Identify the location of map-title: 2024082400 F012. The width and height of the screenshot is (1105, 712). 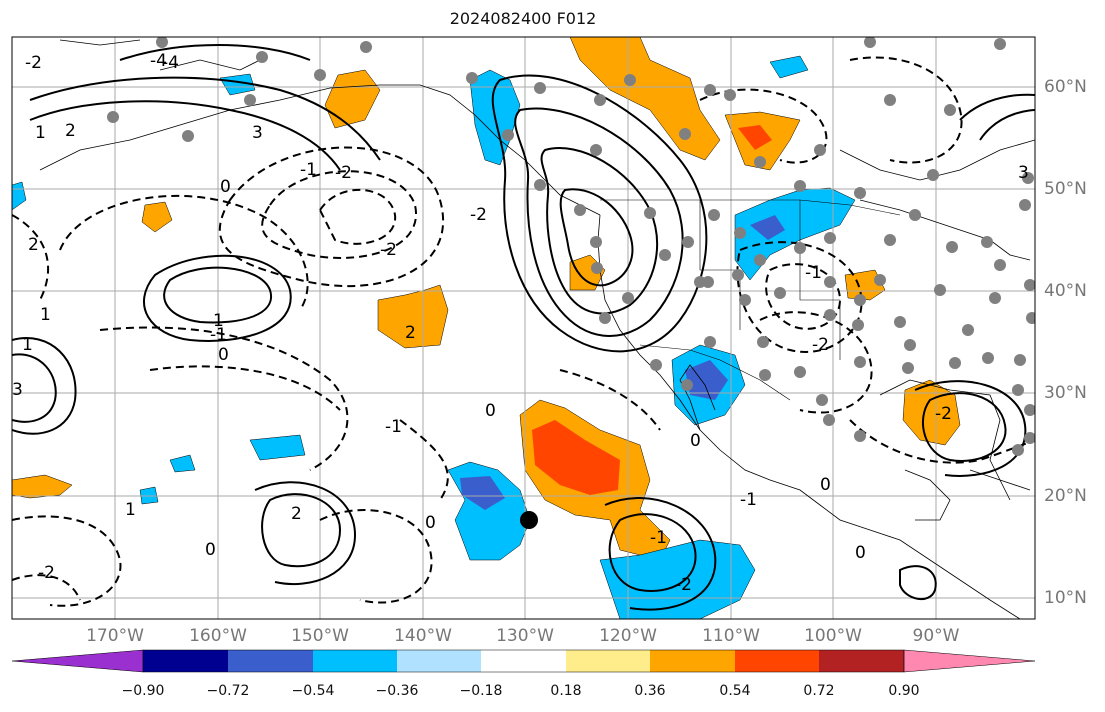
(523, 18).